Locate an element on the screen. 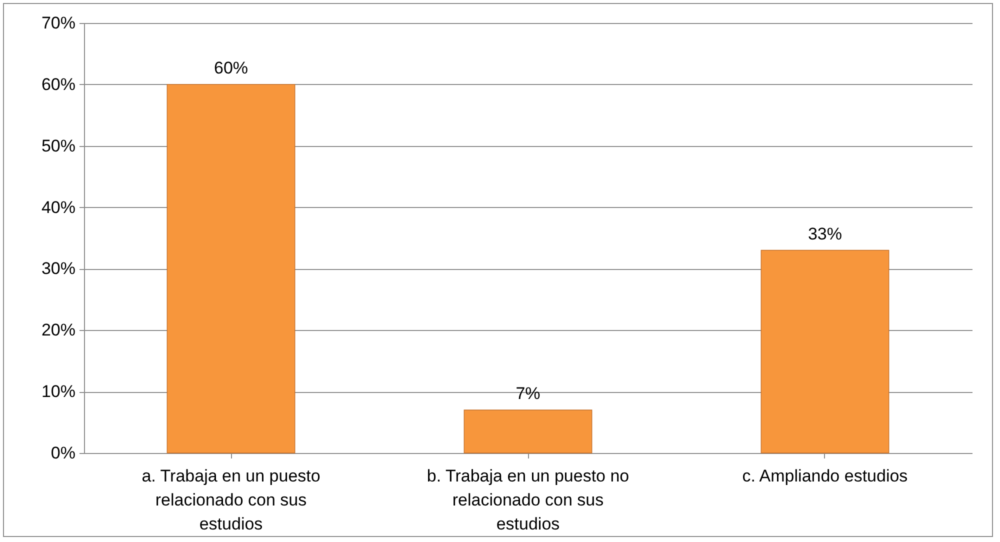  y-tick-label: 0% is located at coordinates (63, 453).